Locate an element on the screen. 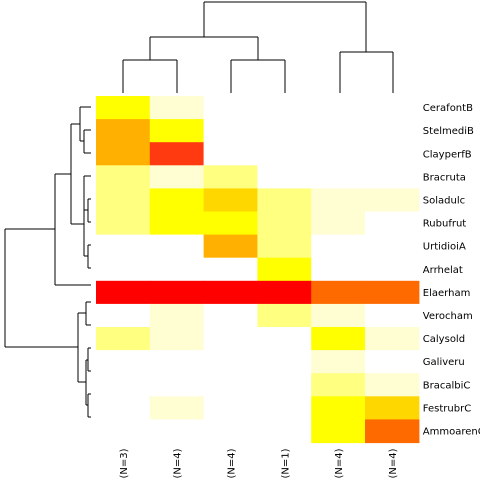 The height and width of the screenshot is (480, 480). row-label: Galiveru is located at coordinates (444, 362).